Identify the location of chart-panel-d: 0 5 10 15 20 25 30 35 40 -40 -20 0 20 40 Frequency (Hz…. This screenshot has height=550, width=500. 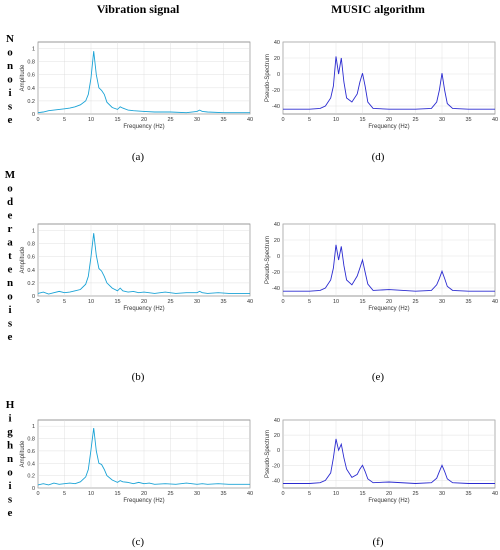
(381, 101).